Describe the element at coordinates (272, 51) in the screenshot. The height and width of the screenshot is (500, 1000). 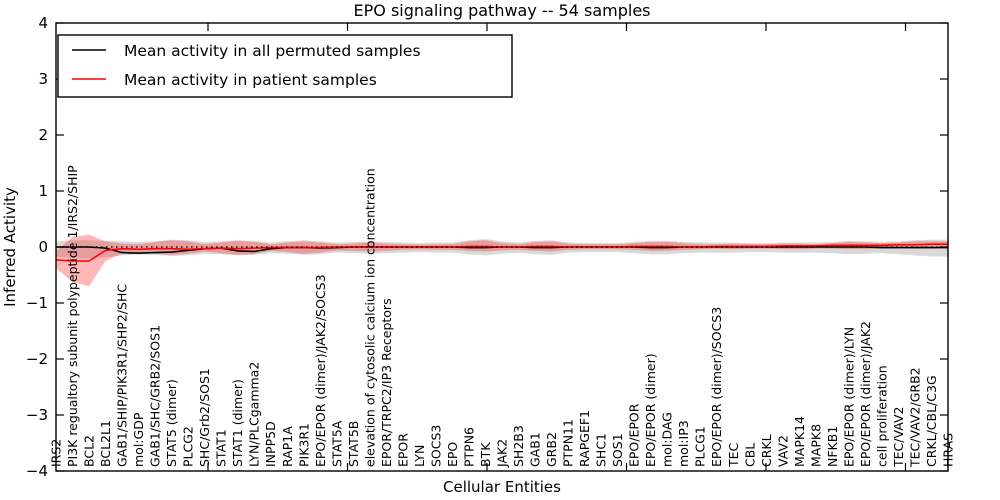
I see `legend-label-permuted: Mean activity in all permuted samples` at that location.